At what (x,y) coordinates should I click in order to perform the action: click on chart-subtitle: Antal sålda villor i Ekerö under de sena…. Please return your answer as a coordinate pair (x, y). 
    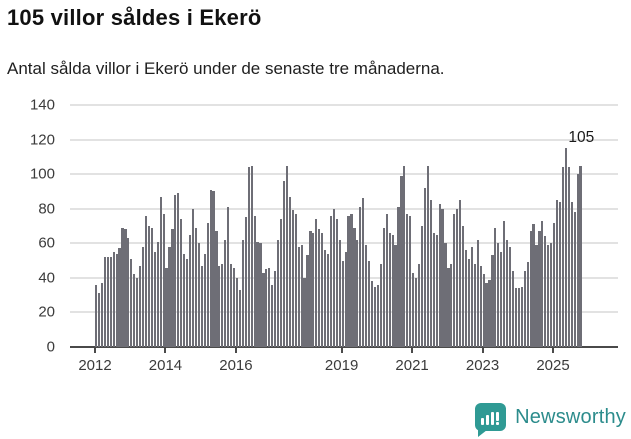
    Looking at the image, I should click on (226, 68).